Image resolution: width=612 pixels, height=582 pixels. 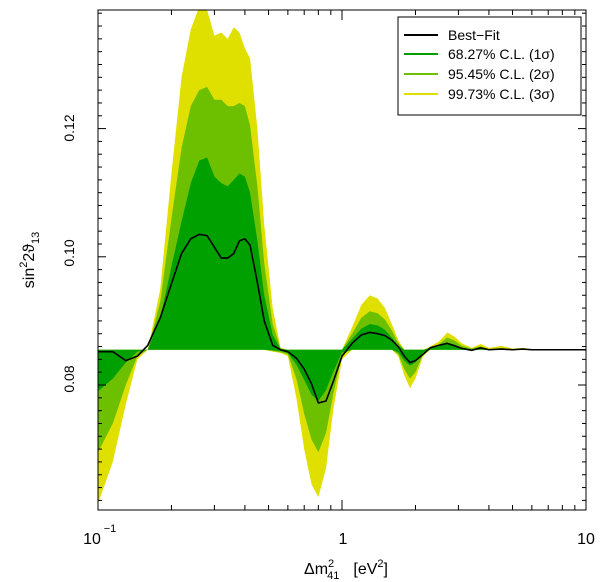 I want to click on y-tick-label-0.08: 0.08, so click(x=69, y=378).